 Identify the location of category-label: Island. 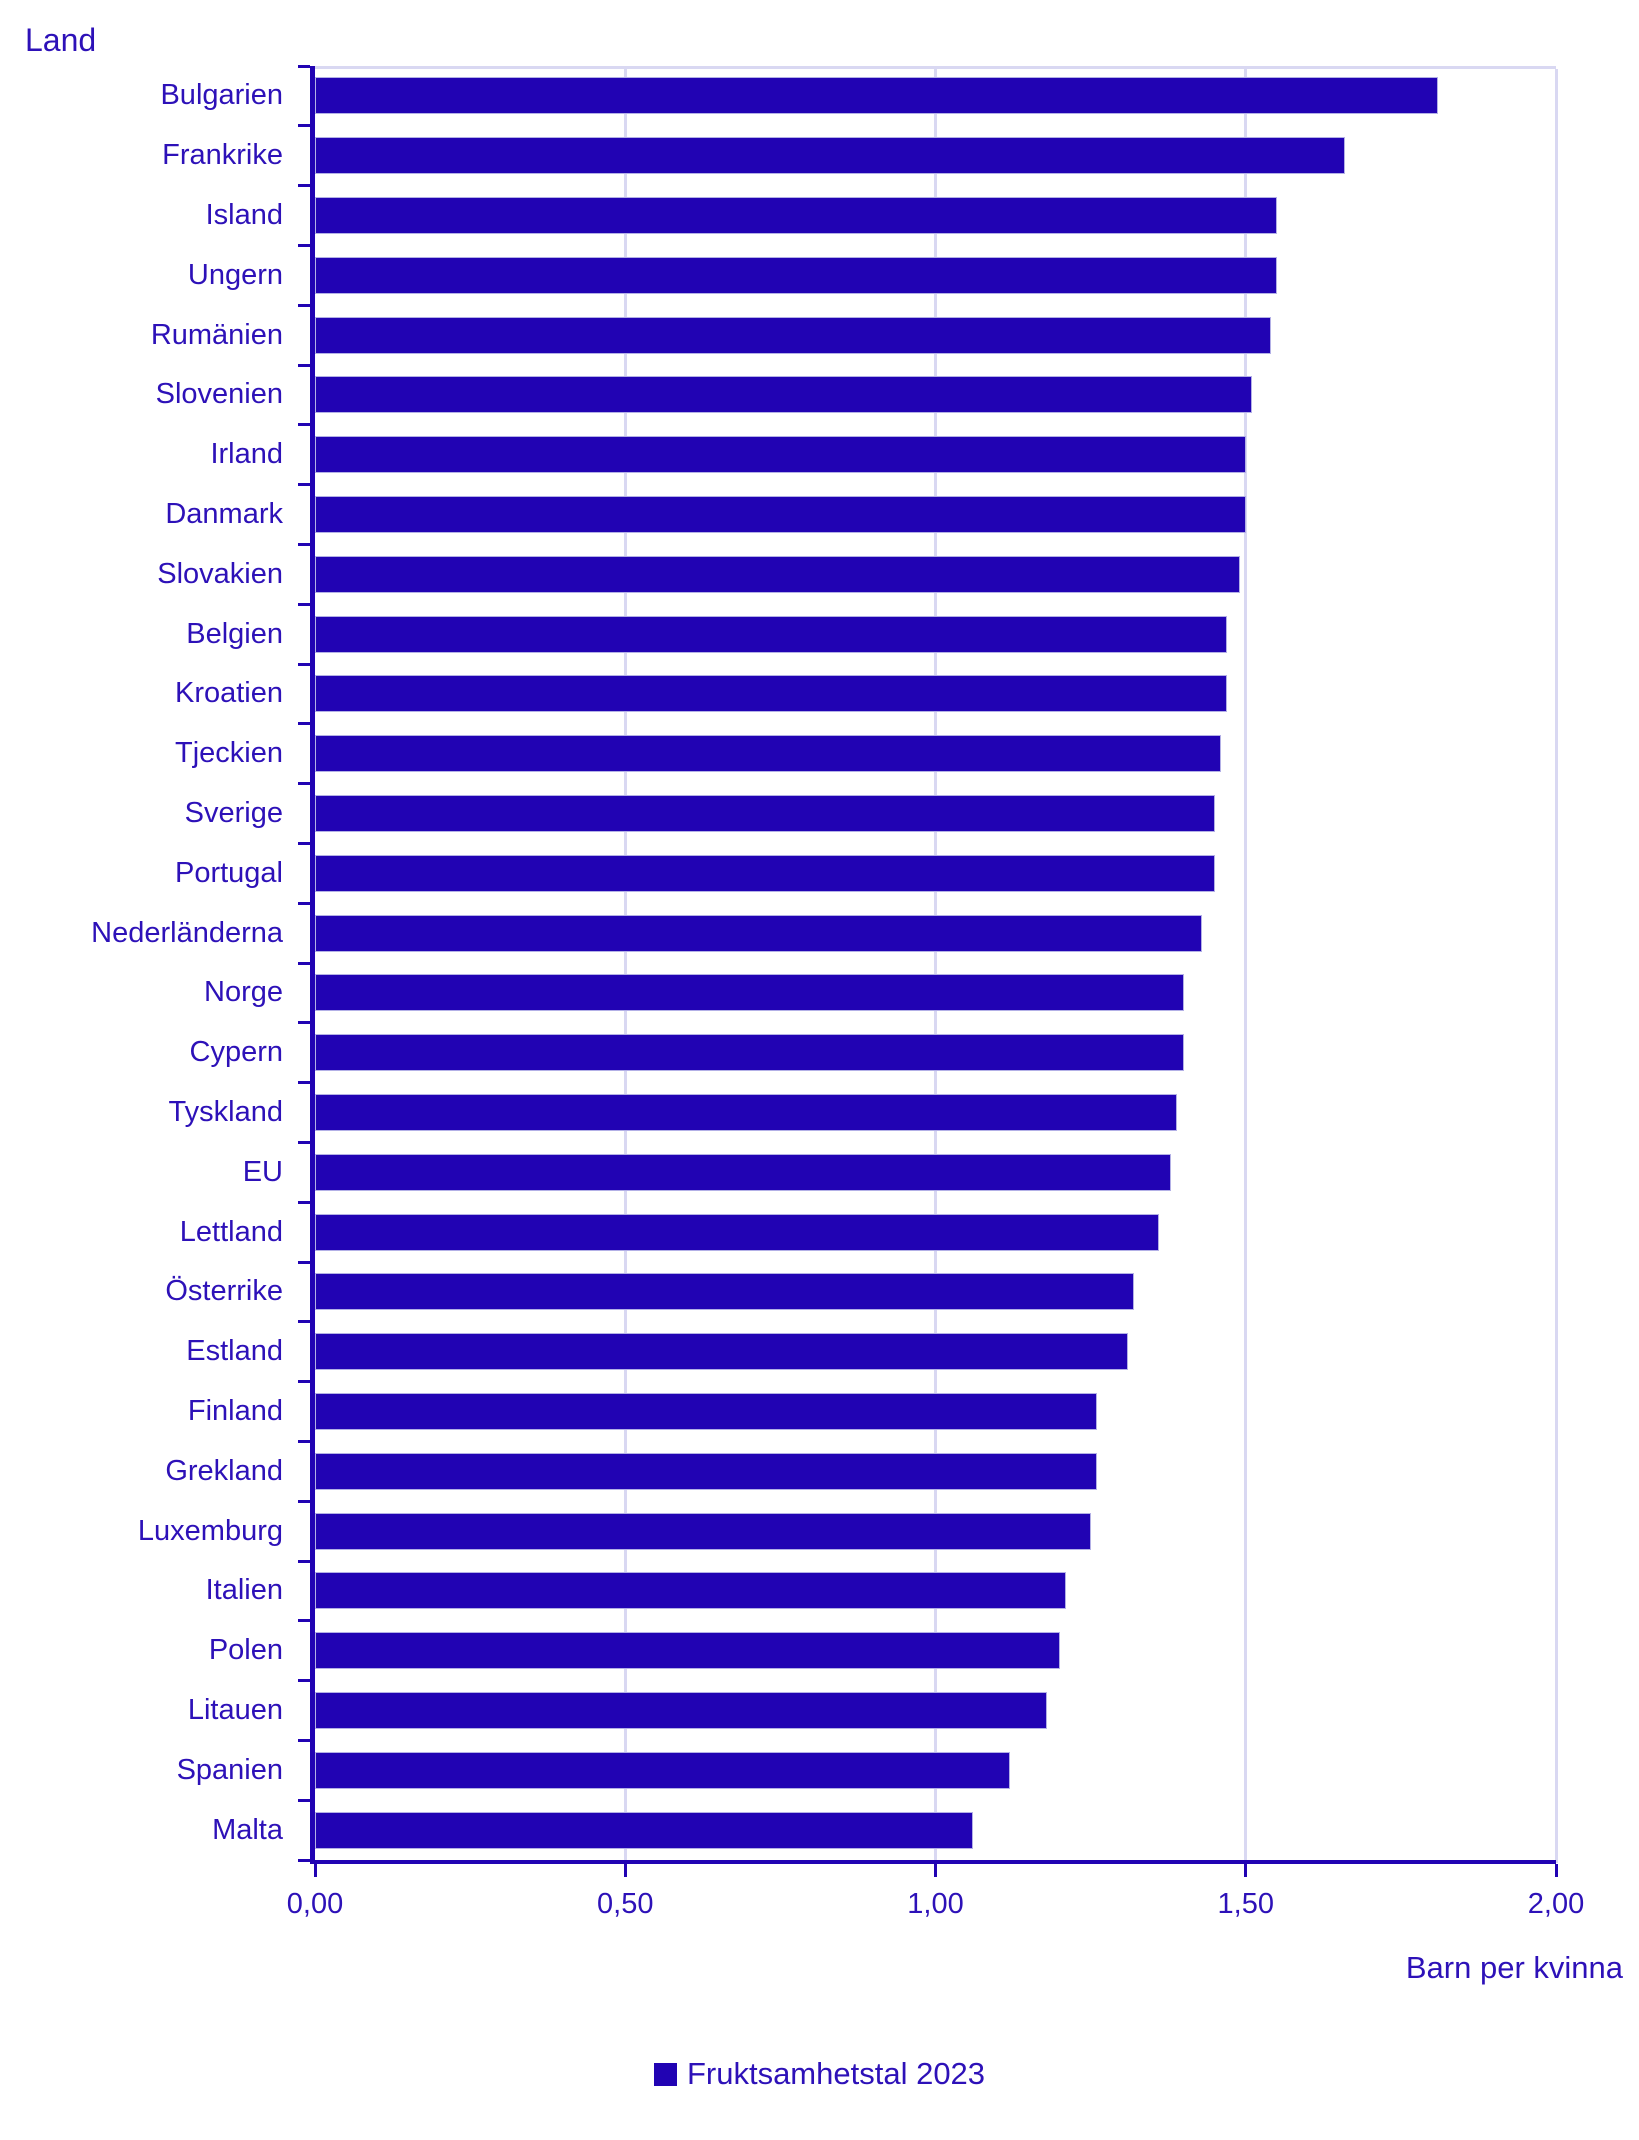
(244, 214).